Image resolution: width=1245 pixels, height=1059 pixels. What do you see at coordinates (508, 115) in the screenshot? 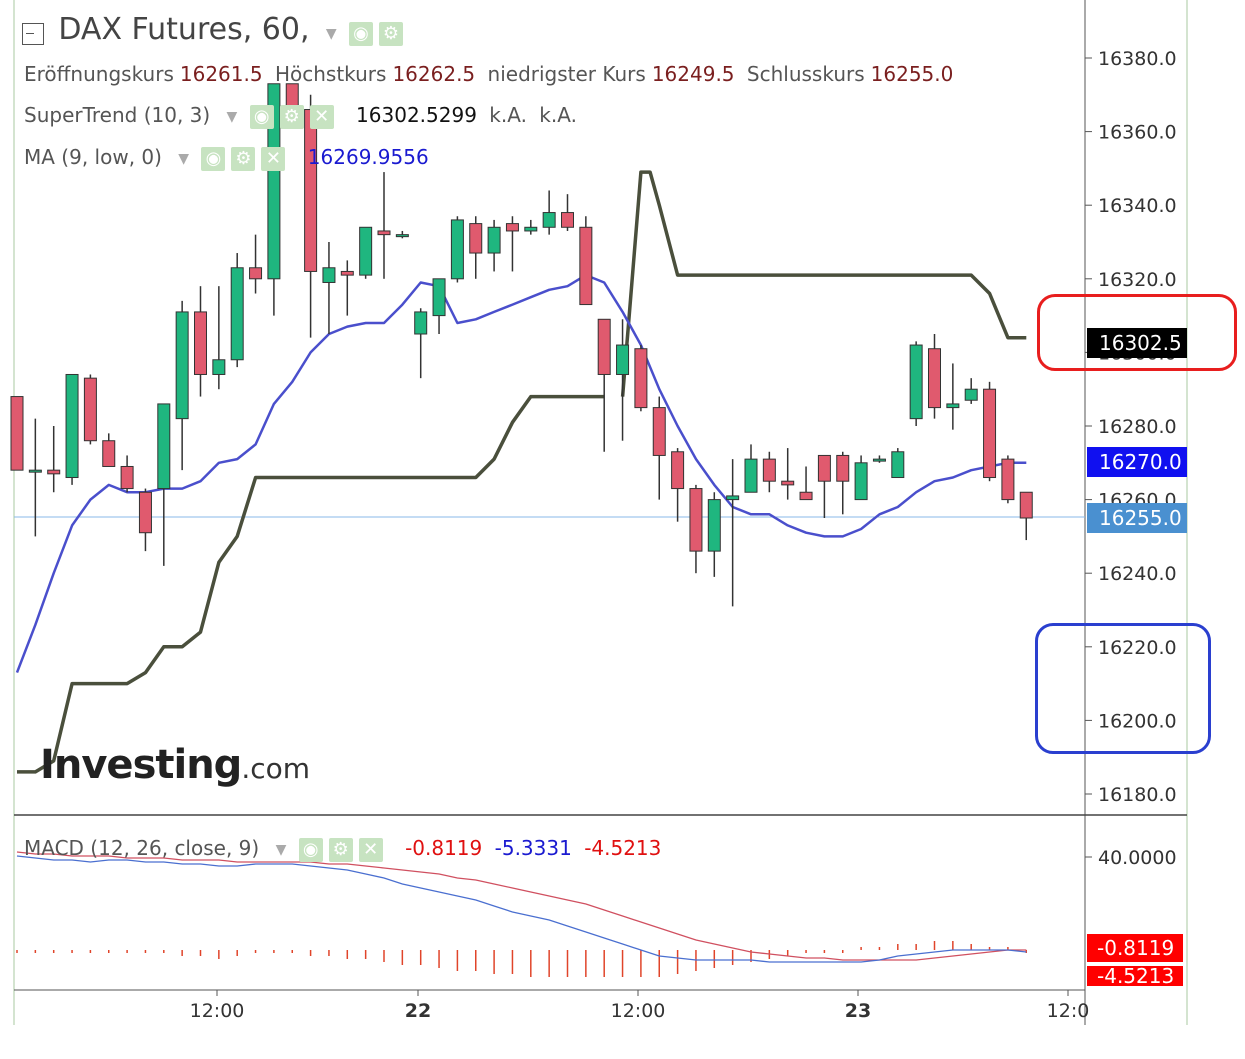
I see `supertrend-extra1: k.A.` at bounding box center [508, 115].